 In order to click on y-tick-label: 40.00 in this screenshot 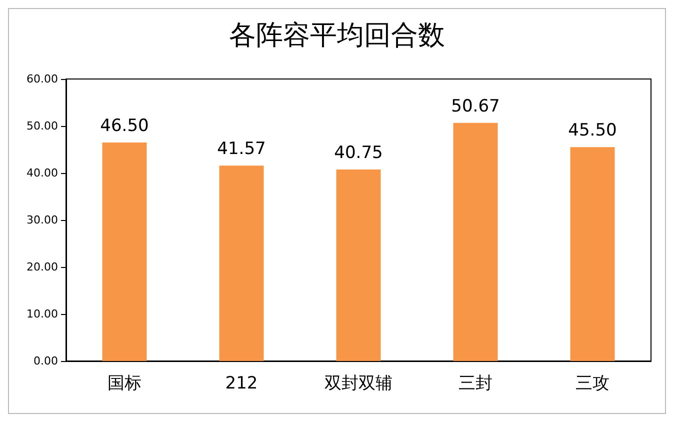, I will do `click(42, 173)`.